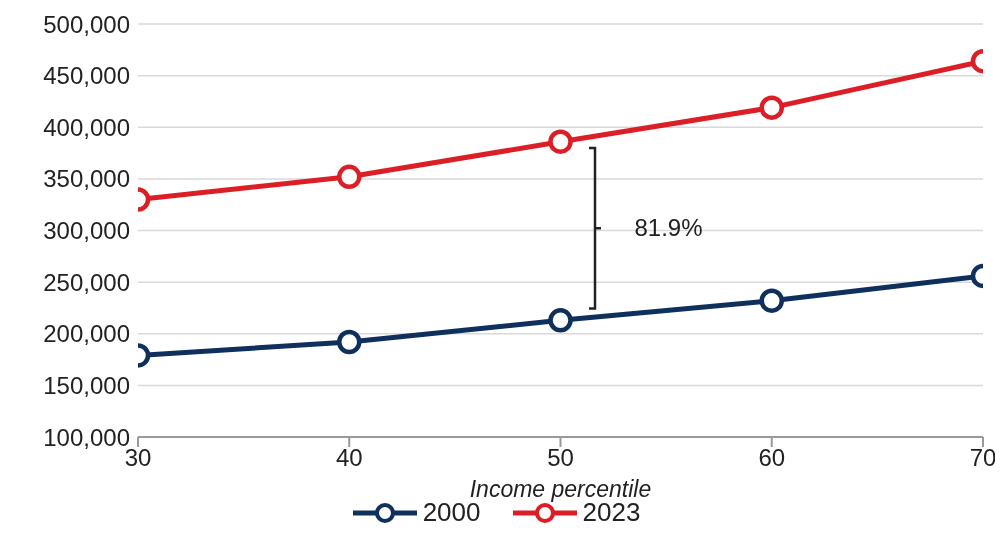 The width and height of the screenshot is (1003, 555). What do you see at coordinates (86, 334) in the screenshot?
I see `y-tick-label: 200,000` at bounding box center [86, 334].